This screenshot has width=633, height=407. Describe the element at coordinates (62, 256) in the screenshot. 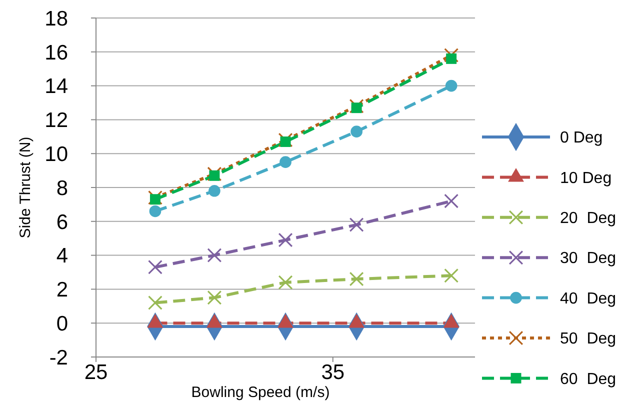

I see `y-tick-label: 4` at that location.